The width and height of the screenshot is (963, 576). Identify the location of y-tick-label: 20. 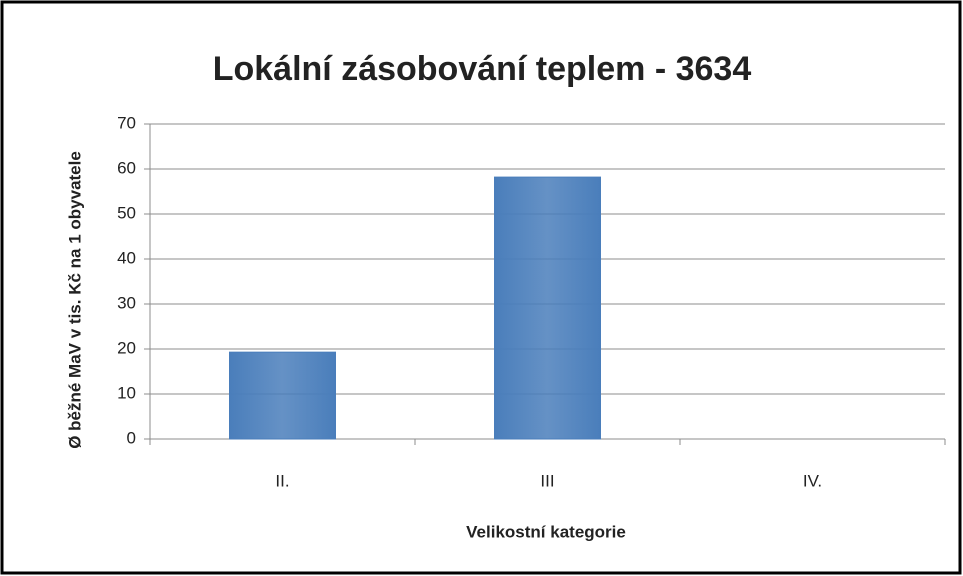
(126, 347).